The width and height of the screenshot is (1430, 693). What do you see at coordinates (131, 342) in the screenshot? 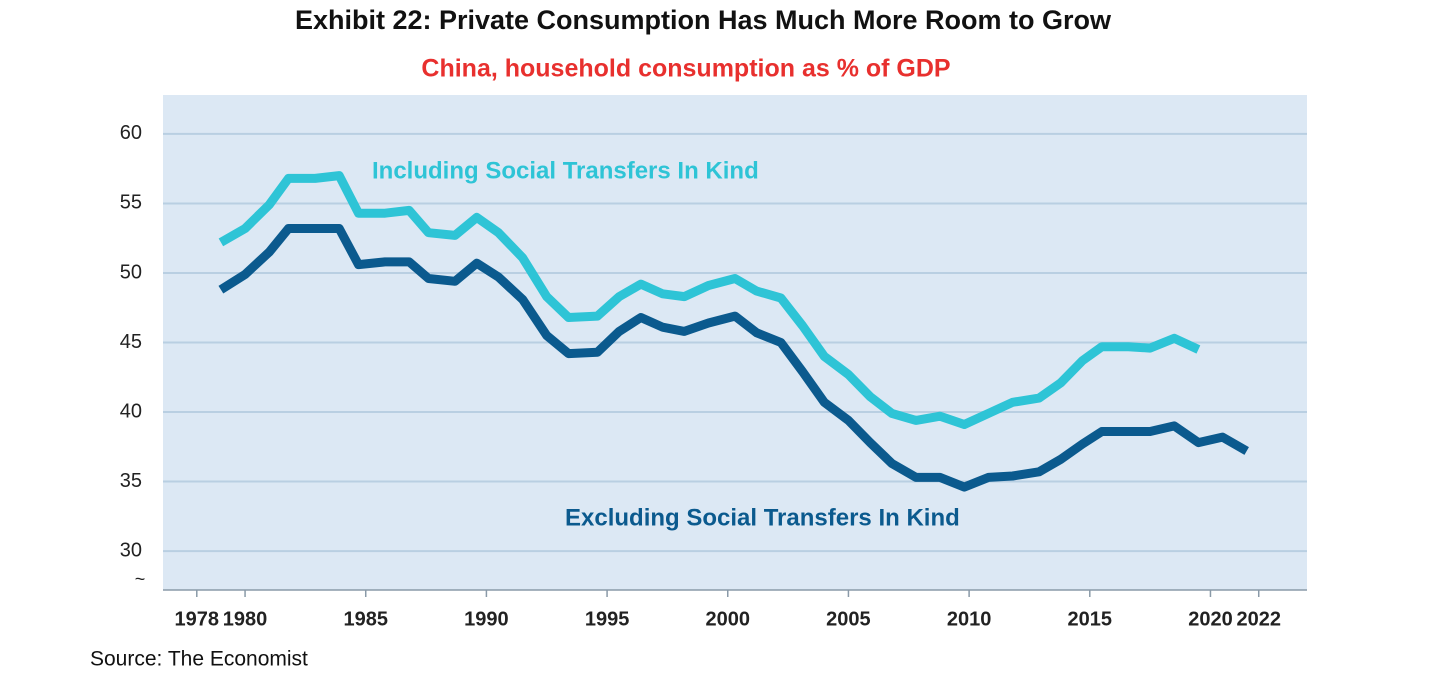
I see `y-tick-label: 45` at bounding box center [131, 342].